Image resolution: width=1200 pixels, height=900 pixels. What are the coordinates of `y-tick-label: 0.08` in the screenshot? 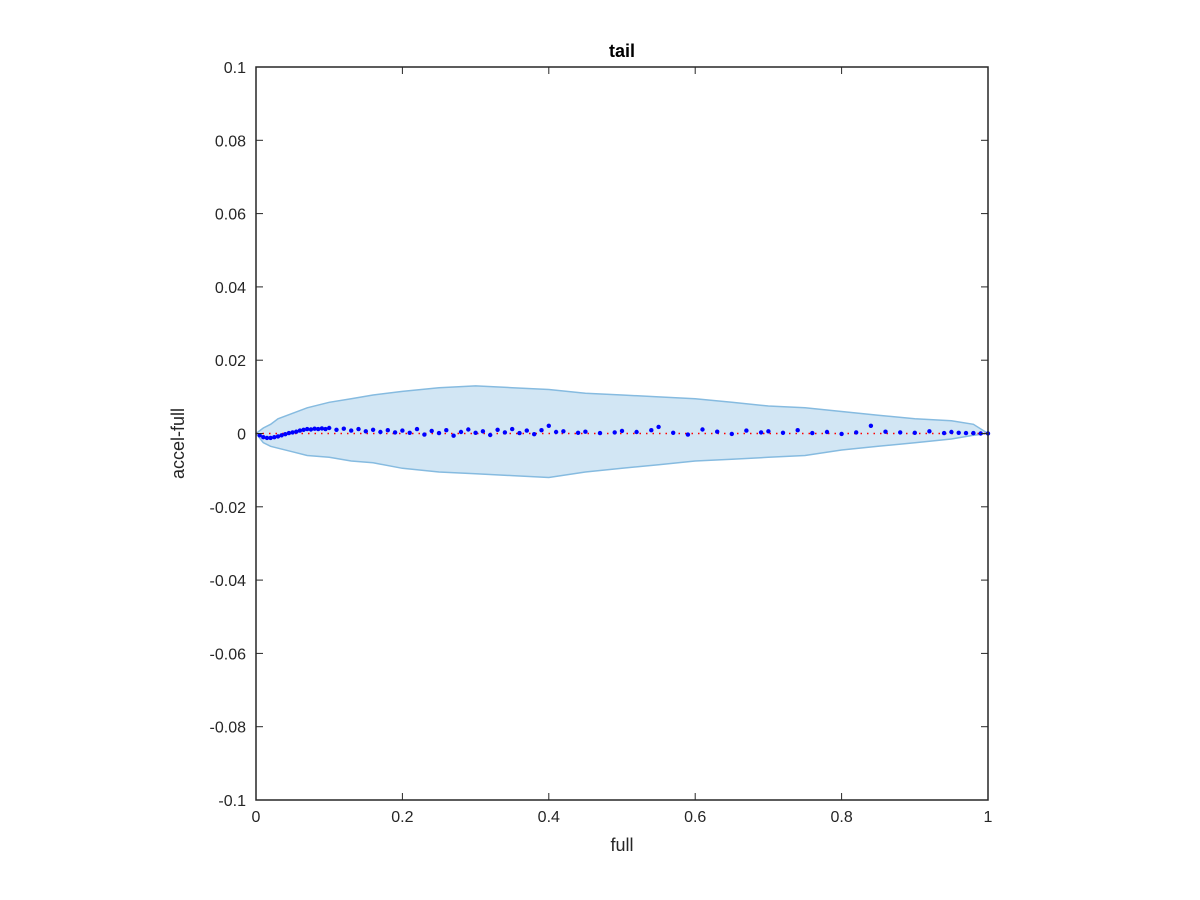 It's located at (230, 141).